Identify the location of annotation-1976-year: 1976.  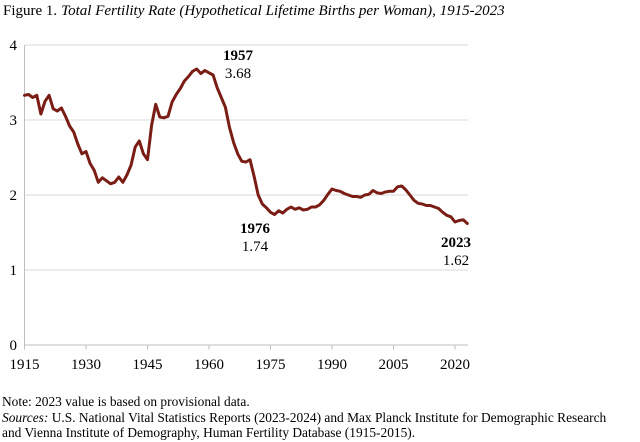
(255, 229).